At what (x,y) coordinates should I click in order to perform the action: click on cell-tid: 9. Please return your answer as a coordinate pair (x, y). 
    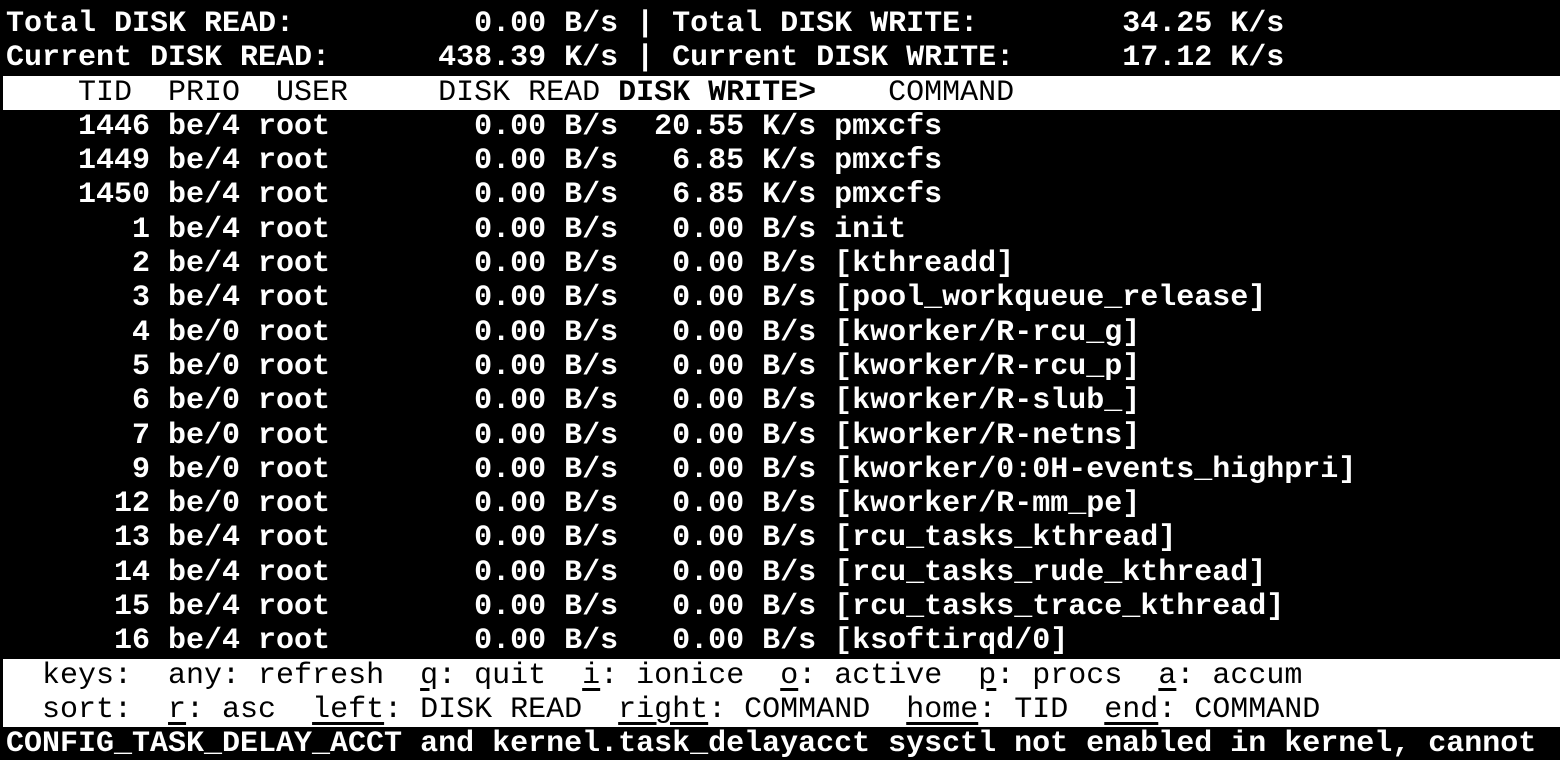
    Looking at the image, I should click on (78, 469).